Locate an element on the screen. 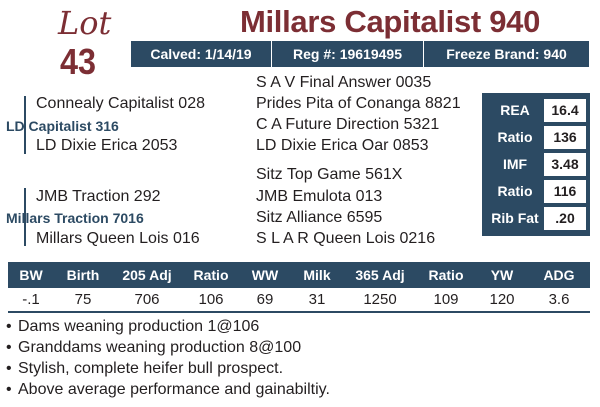 This screenshot has width=600, height=407. carcass-label: IMF is located at coordinates (515, 164).